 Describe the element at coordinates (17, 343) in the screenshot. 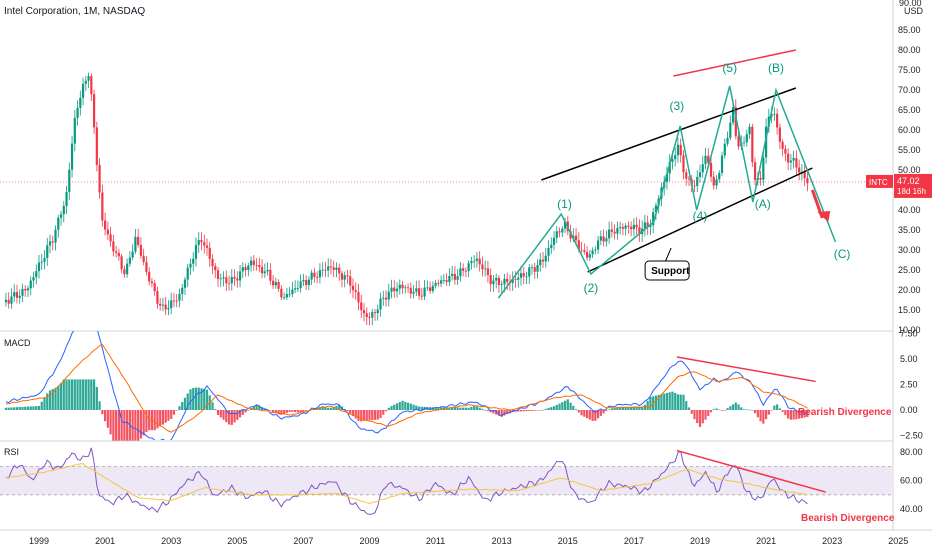

I see `macd-title: MACD` at that location.